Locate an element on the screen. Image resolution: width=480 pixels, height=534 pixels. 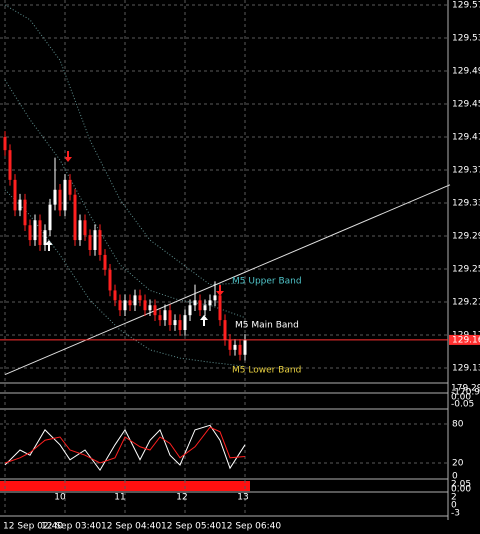
y-tick-label: 129.255 is located at coordinates (466, 269).